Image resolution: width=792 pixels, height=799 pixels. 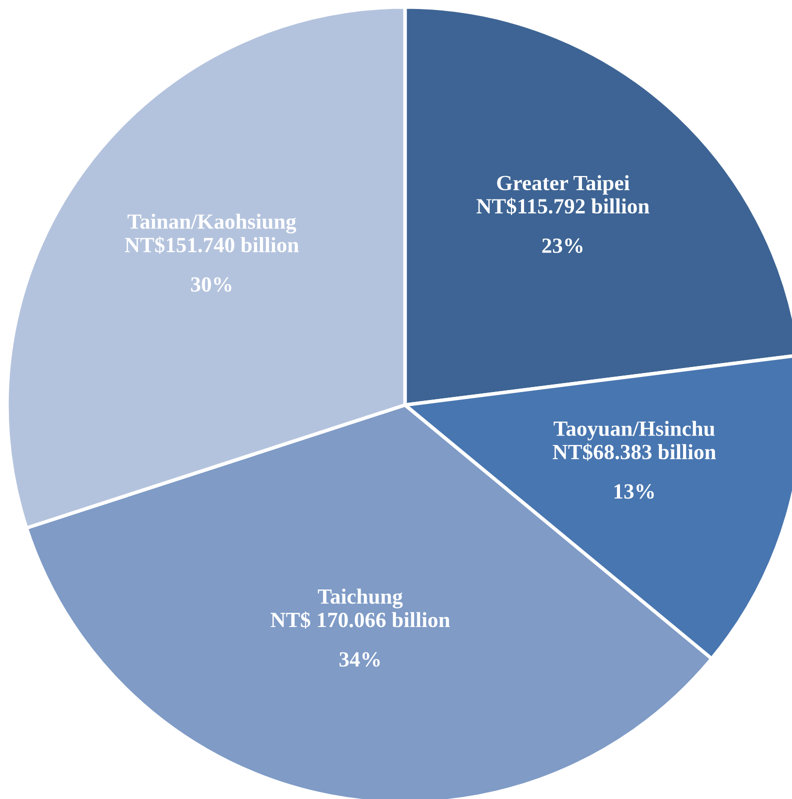 What do you see at coordinates (211, 284) in the screenshot?
I see `data-label: 30%` at bounding box center [211, 284].